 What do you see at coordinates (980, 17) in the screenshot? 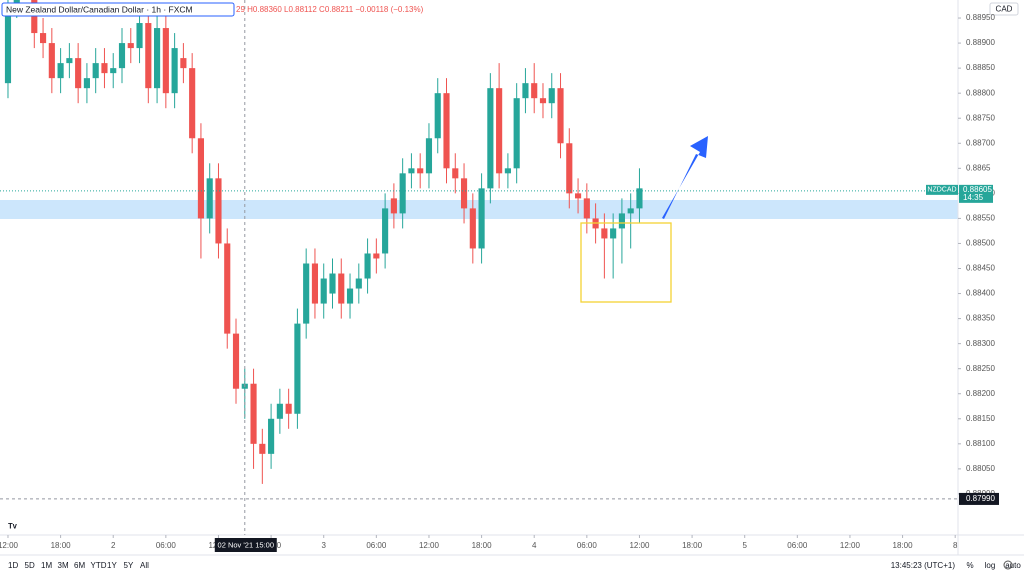
I see `y-tick-label: 0.88950` at bounding box center [980, 17].